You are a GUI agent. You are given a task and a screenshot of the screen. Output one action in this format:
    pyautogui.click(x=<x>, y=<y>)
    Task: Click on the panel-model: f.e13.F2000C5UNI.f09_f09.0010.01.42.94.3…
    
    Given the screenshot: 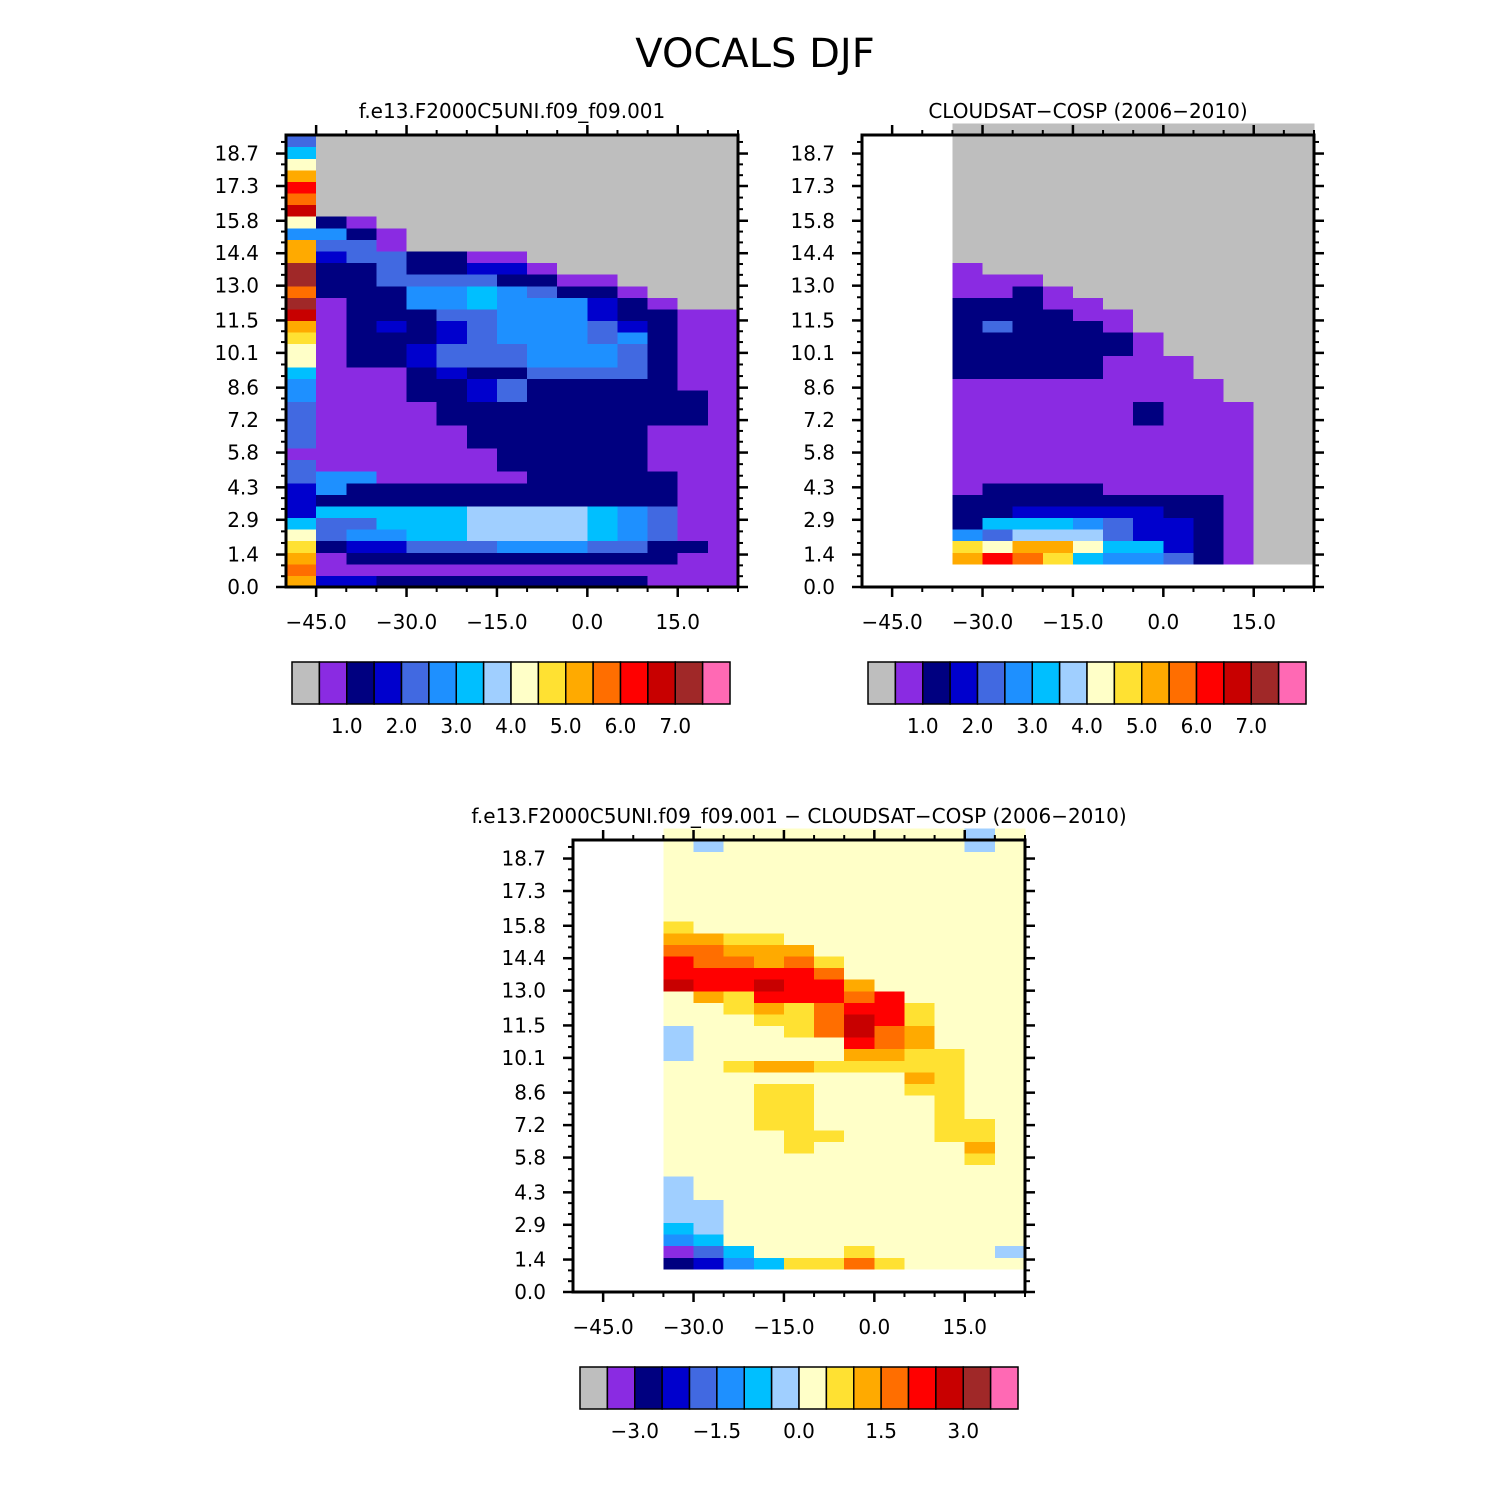 What is the action you would take?
    pyautogui.click(x=481, y=418)
    